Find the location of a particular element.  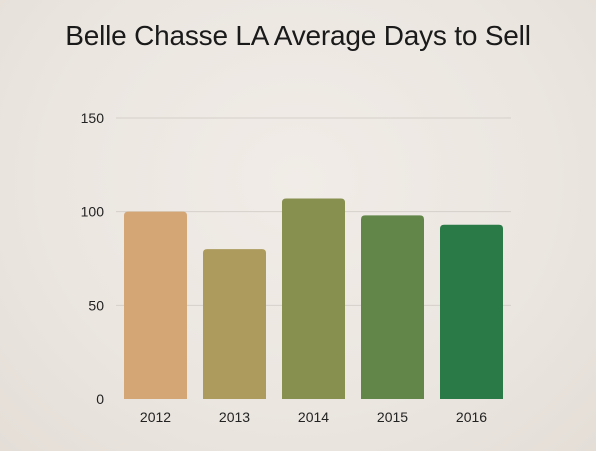

chart-title: Belle Chasse LA Average Days to Sell is located at coordinates (298, 35).